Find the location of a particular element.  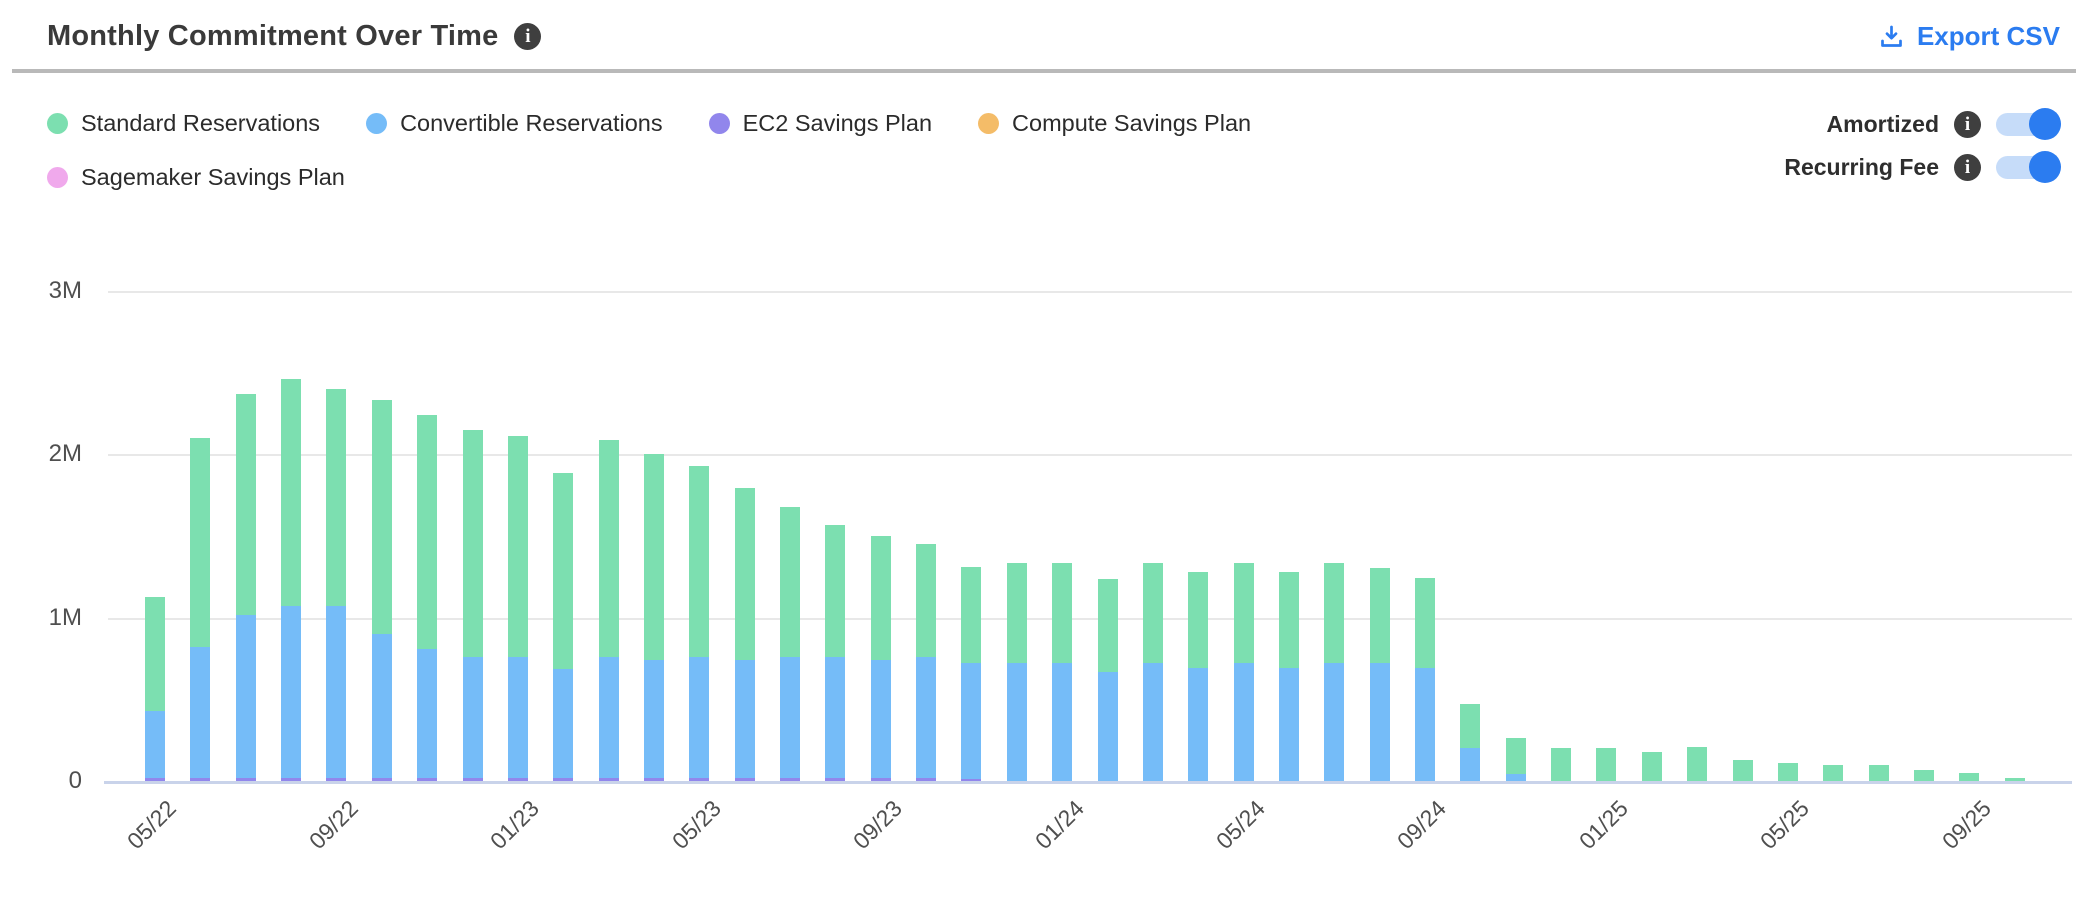

header-divider is located at coordinates (1044, 71).